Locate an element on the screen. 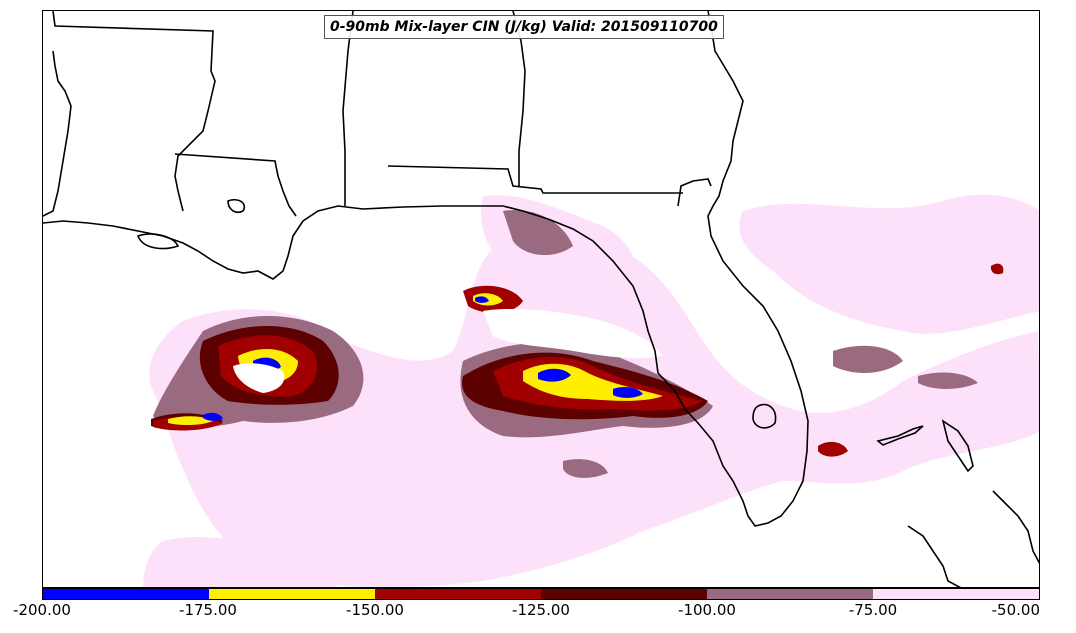  cin-clear-west is located at coordinates (259, 378).